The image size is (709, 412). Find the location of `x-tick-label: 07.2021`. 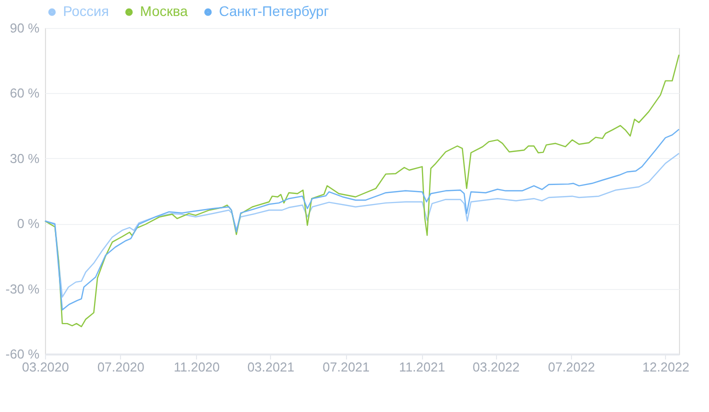

x-tick-label: 07.2021 is located at coordinates (346, 367).